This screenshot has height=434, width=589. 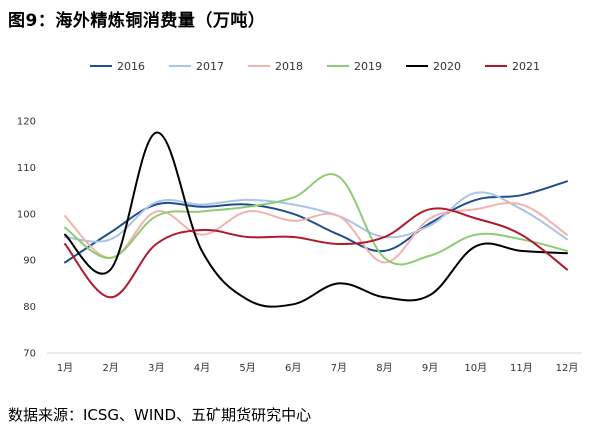 I want to click on chart-legend: 2016 2017 2018 2019 2020 2021, so click(x=315, y=66).